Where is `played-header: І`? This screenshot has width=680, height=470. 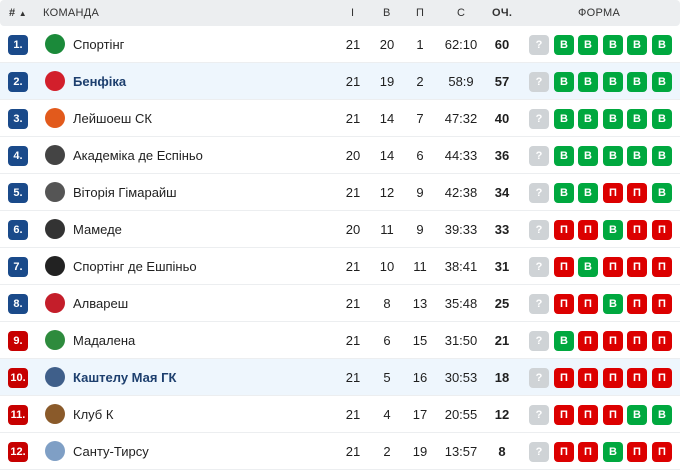 played-header: І is located at coordinates (353, 13).